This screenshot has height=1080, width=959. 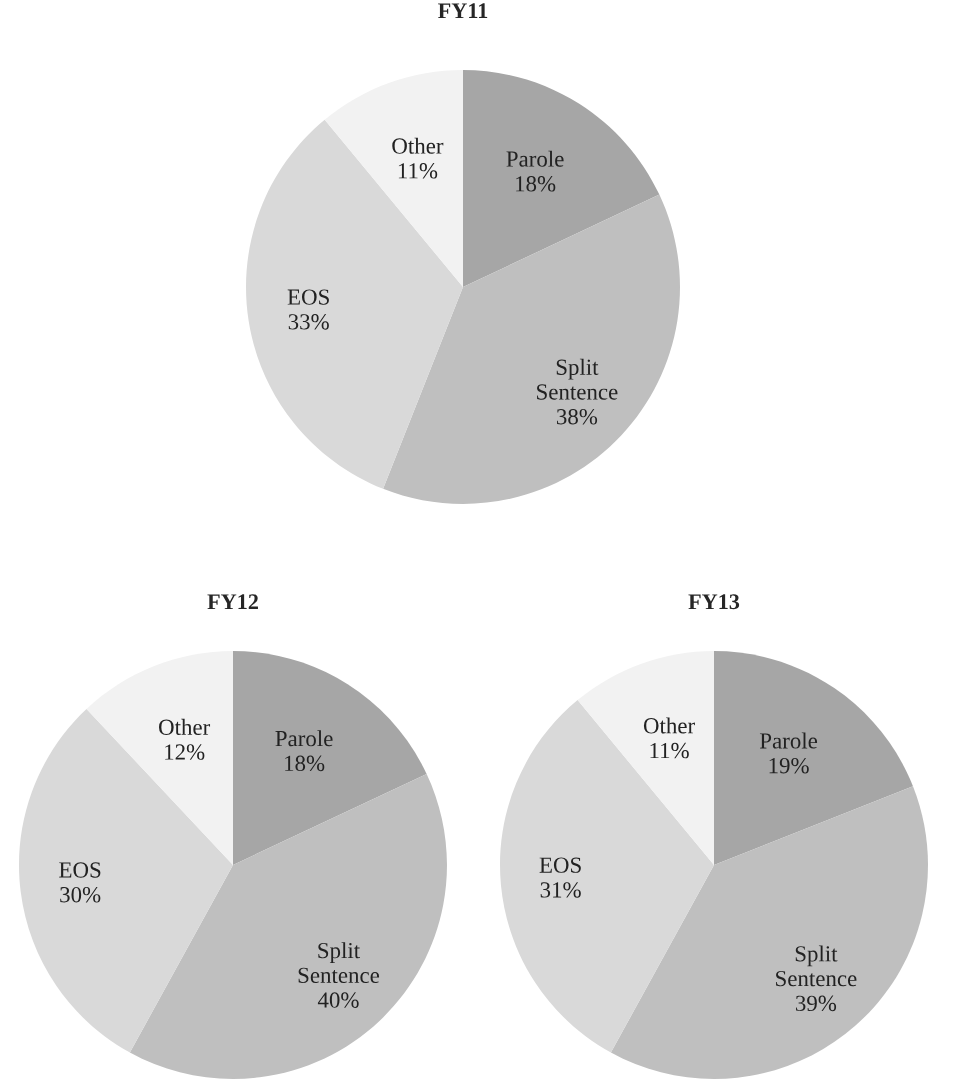 What do you see at coordinates (560, 890) in the screenshot?
I see `data-label: 31%` at bounding box center [560, 890].